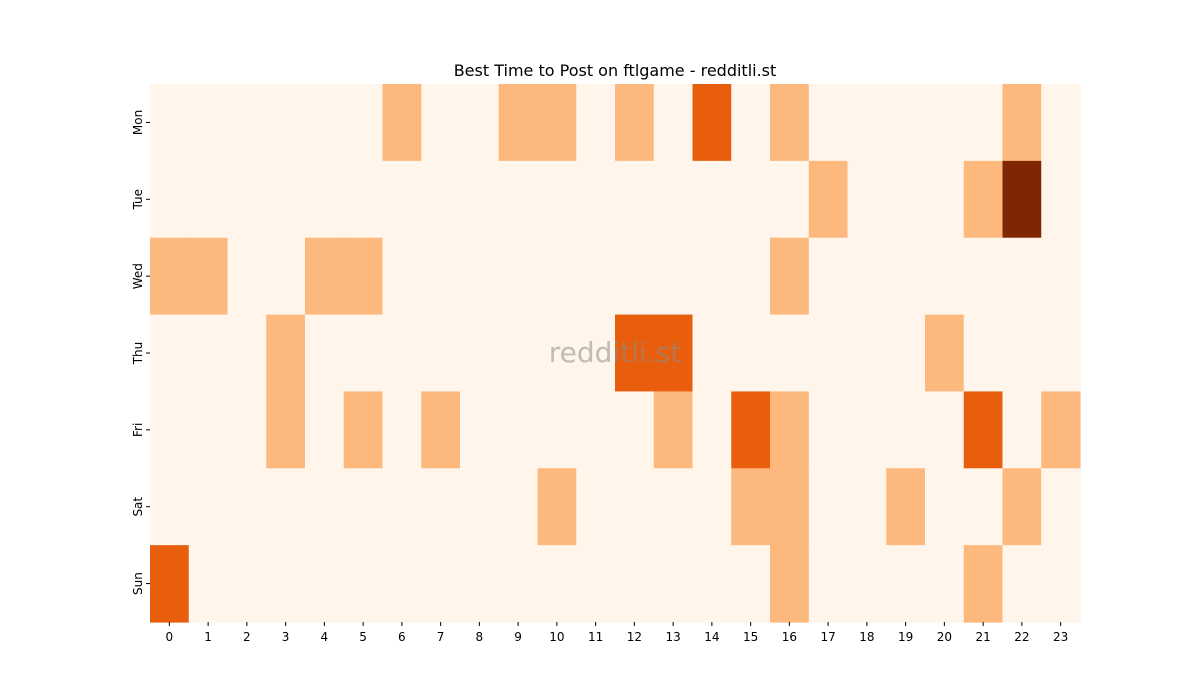 The height and width of the screenshot is (700, 1200). I want to click on x-tick-label-0: 0, so click(170, 637).